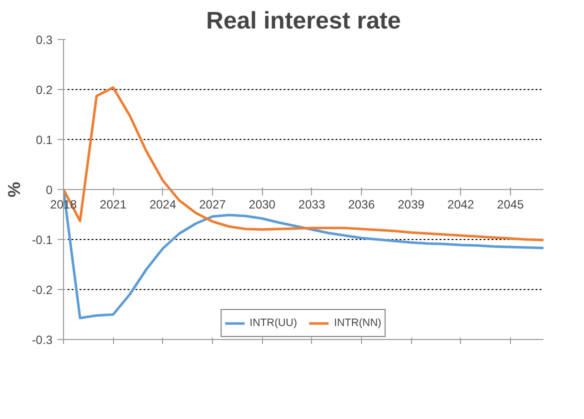 This screenshot has width=584, height=419. Describe the element at coordinates (358, 323) in the screenshot. I see `legend-label: INTR(NN)` at that location.